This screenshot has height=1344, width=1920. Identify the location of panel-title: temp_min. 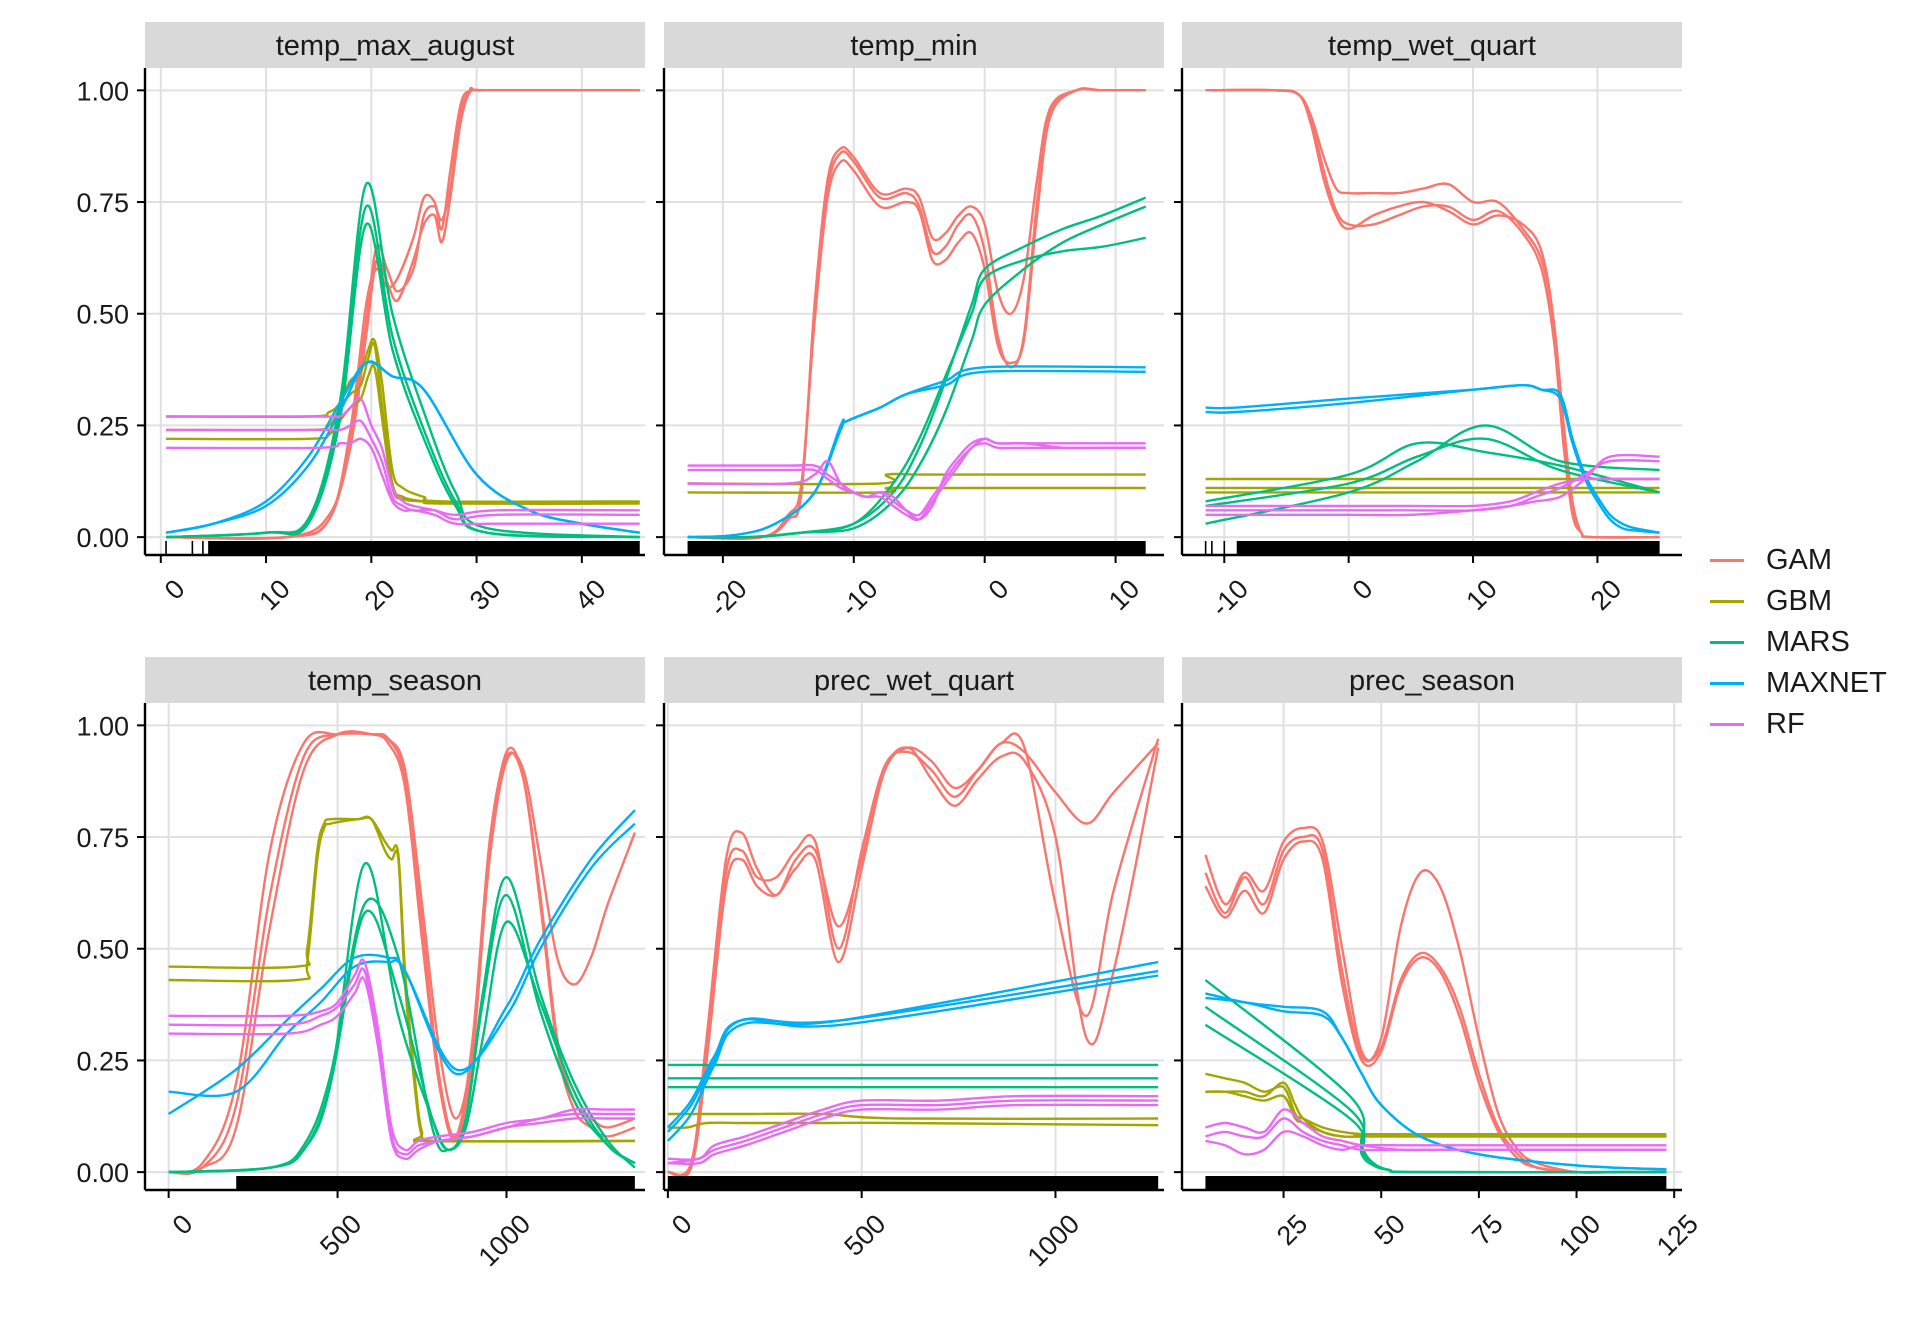
(913, 46).